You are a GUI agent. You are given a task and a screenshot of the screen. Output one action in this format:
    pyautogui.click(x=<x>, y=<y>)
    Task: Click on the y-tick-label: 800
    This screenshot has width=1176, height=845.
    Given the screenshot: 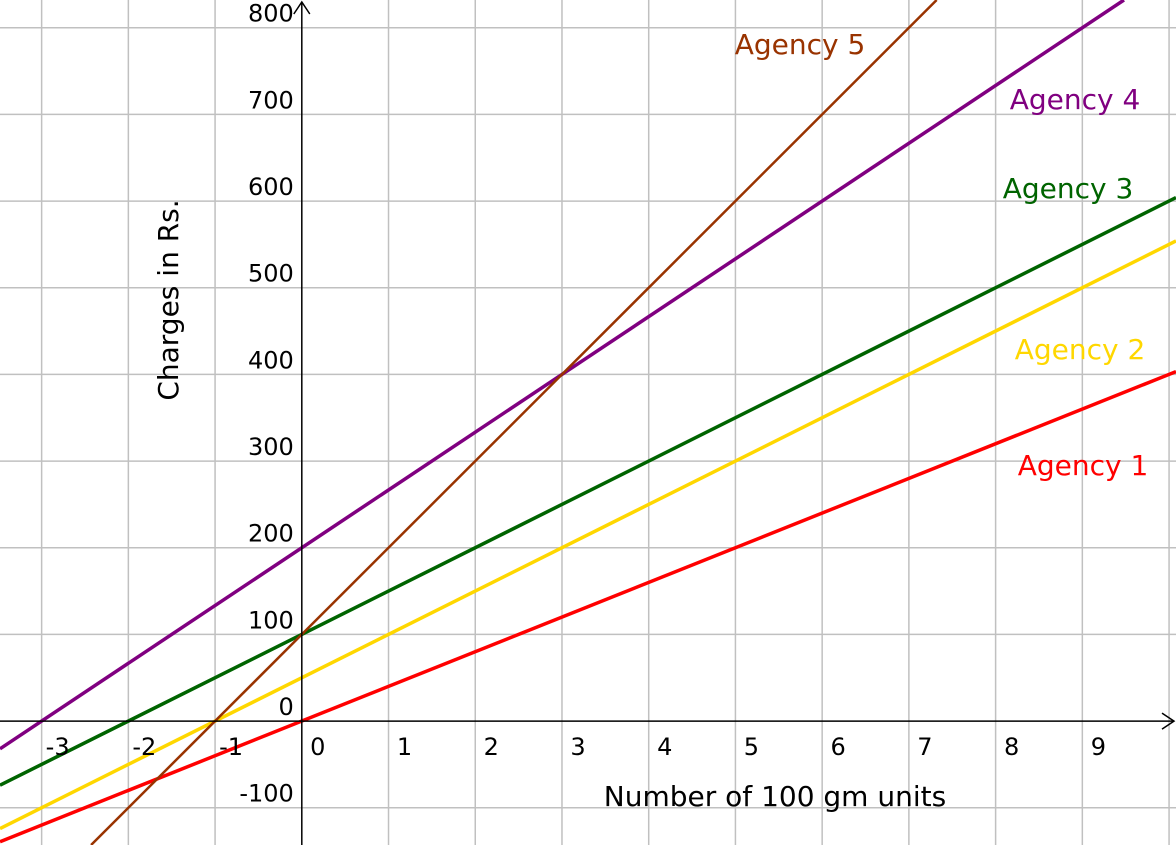 What is the action you would take?
    pyautogui.click(x=271, y=14)
    